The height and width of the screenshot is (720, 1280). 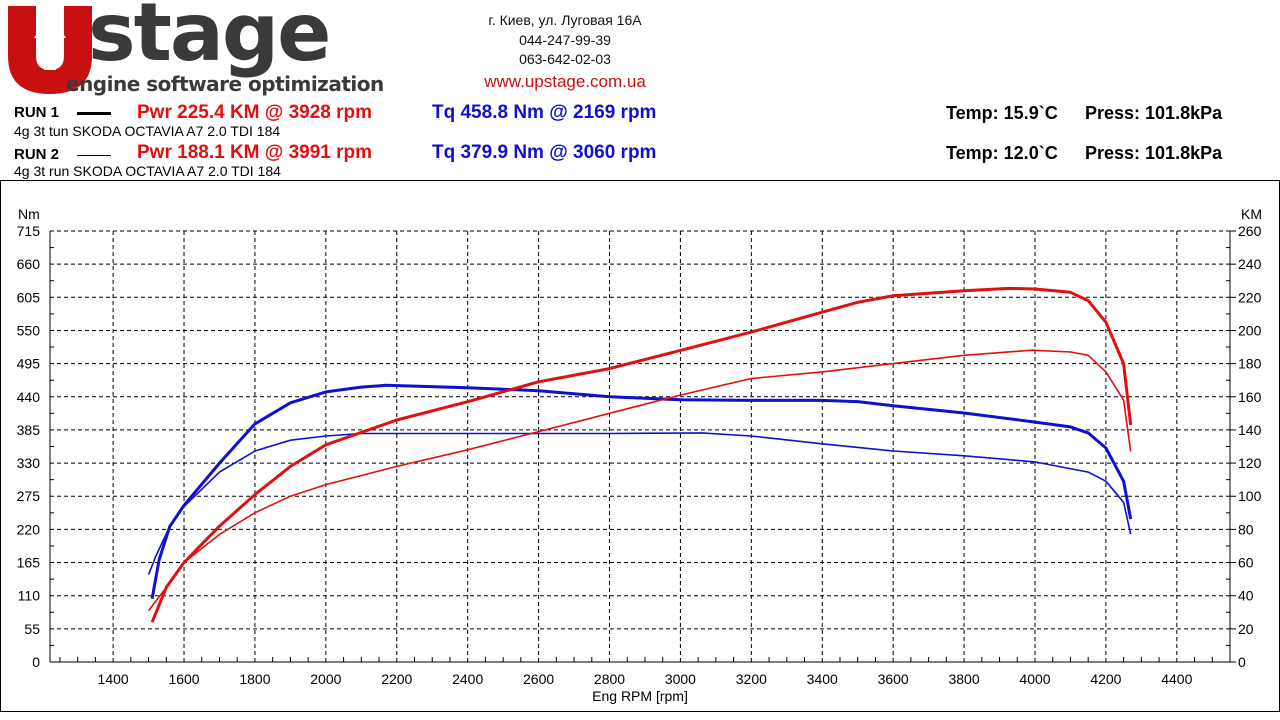 What do you see at coordinates (147, 171) in the screenshot?
I see `run2-description: 4g 3t run SKODA OCTAVIA A7 2.0 TDI 184` at bounding box center [147, 171].